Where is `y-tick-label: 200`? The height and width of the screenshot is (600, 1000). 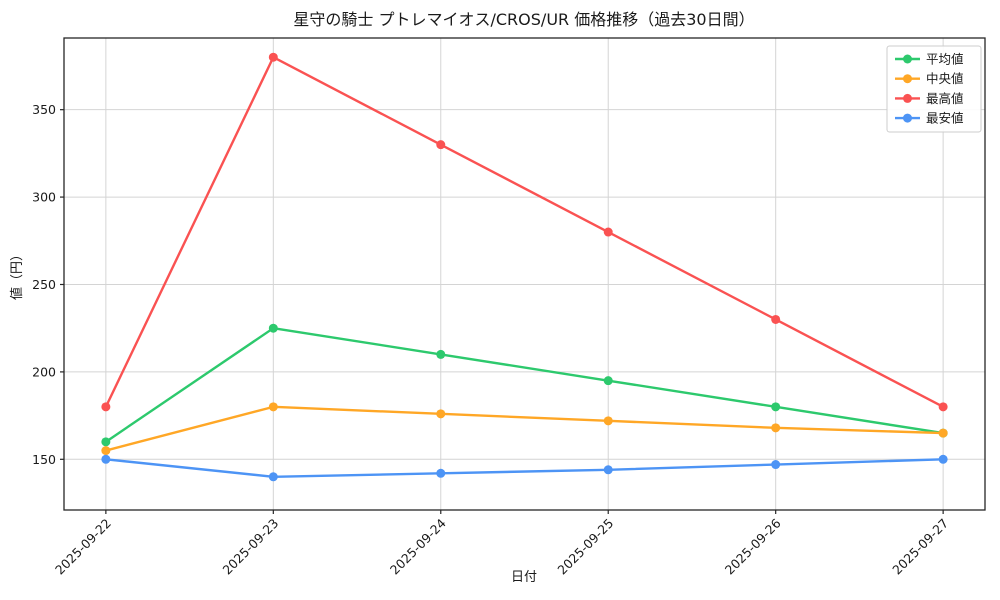 y-tick-label: 200 is located at coordinates (44, 371).